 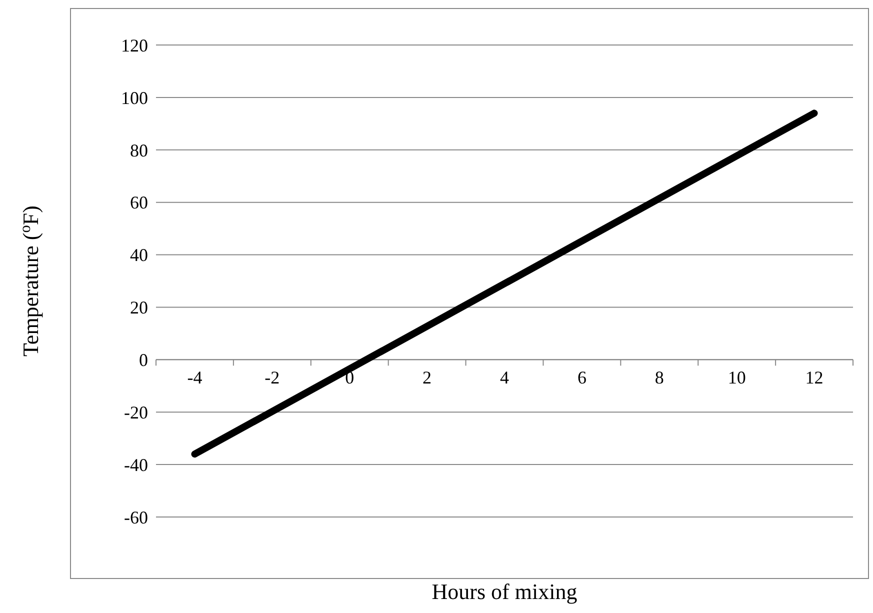 What do you see at coordinates (427, 378) in the screenshot?
I see `x-tick-label: 2` at bounding box center [427, 378].